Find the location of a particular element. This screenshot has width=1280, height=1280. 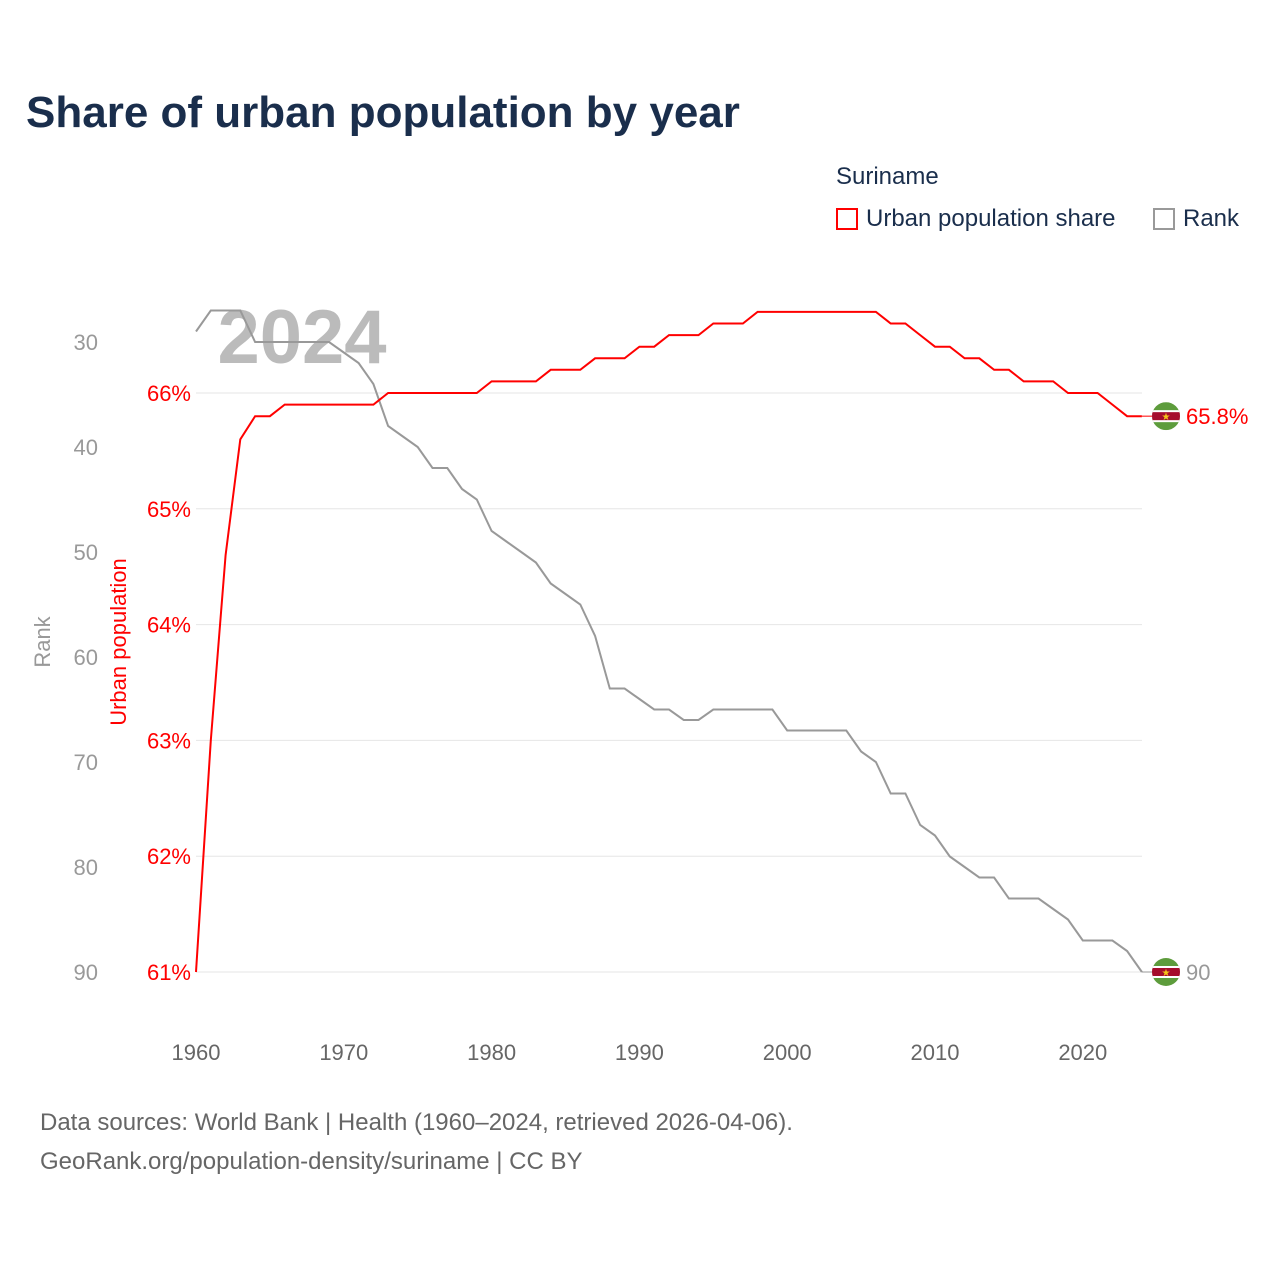

legend-swatch-rank is located at coordinates (1164, 219).